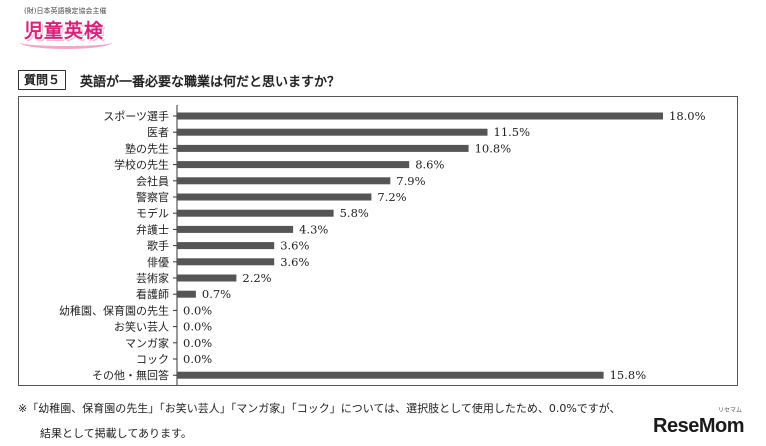 The image size is (766, 446). What do you see at coordinates (114, 310) in the screenshot?
I see `category-label: 幼稚園、保育園の先生` at bounding box center [114, 310].